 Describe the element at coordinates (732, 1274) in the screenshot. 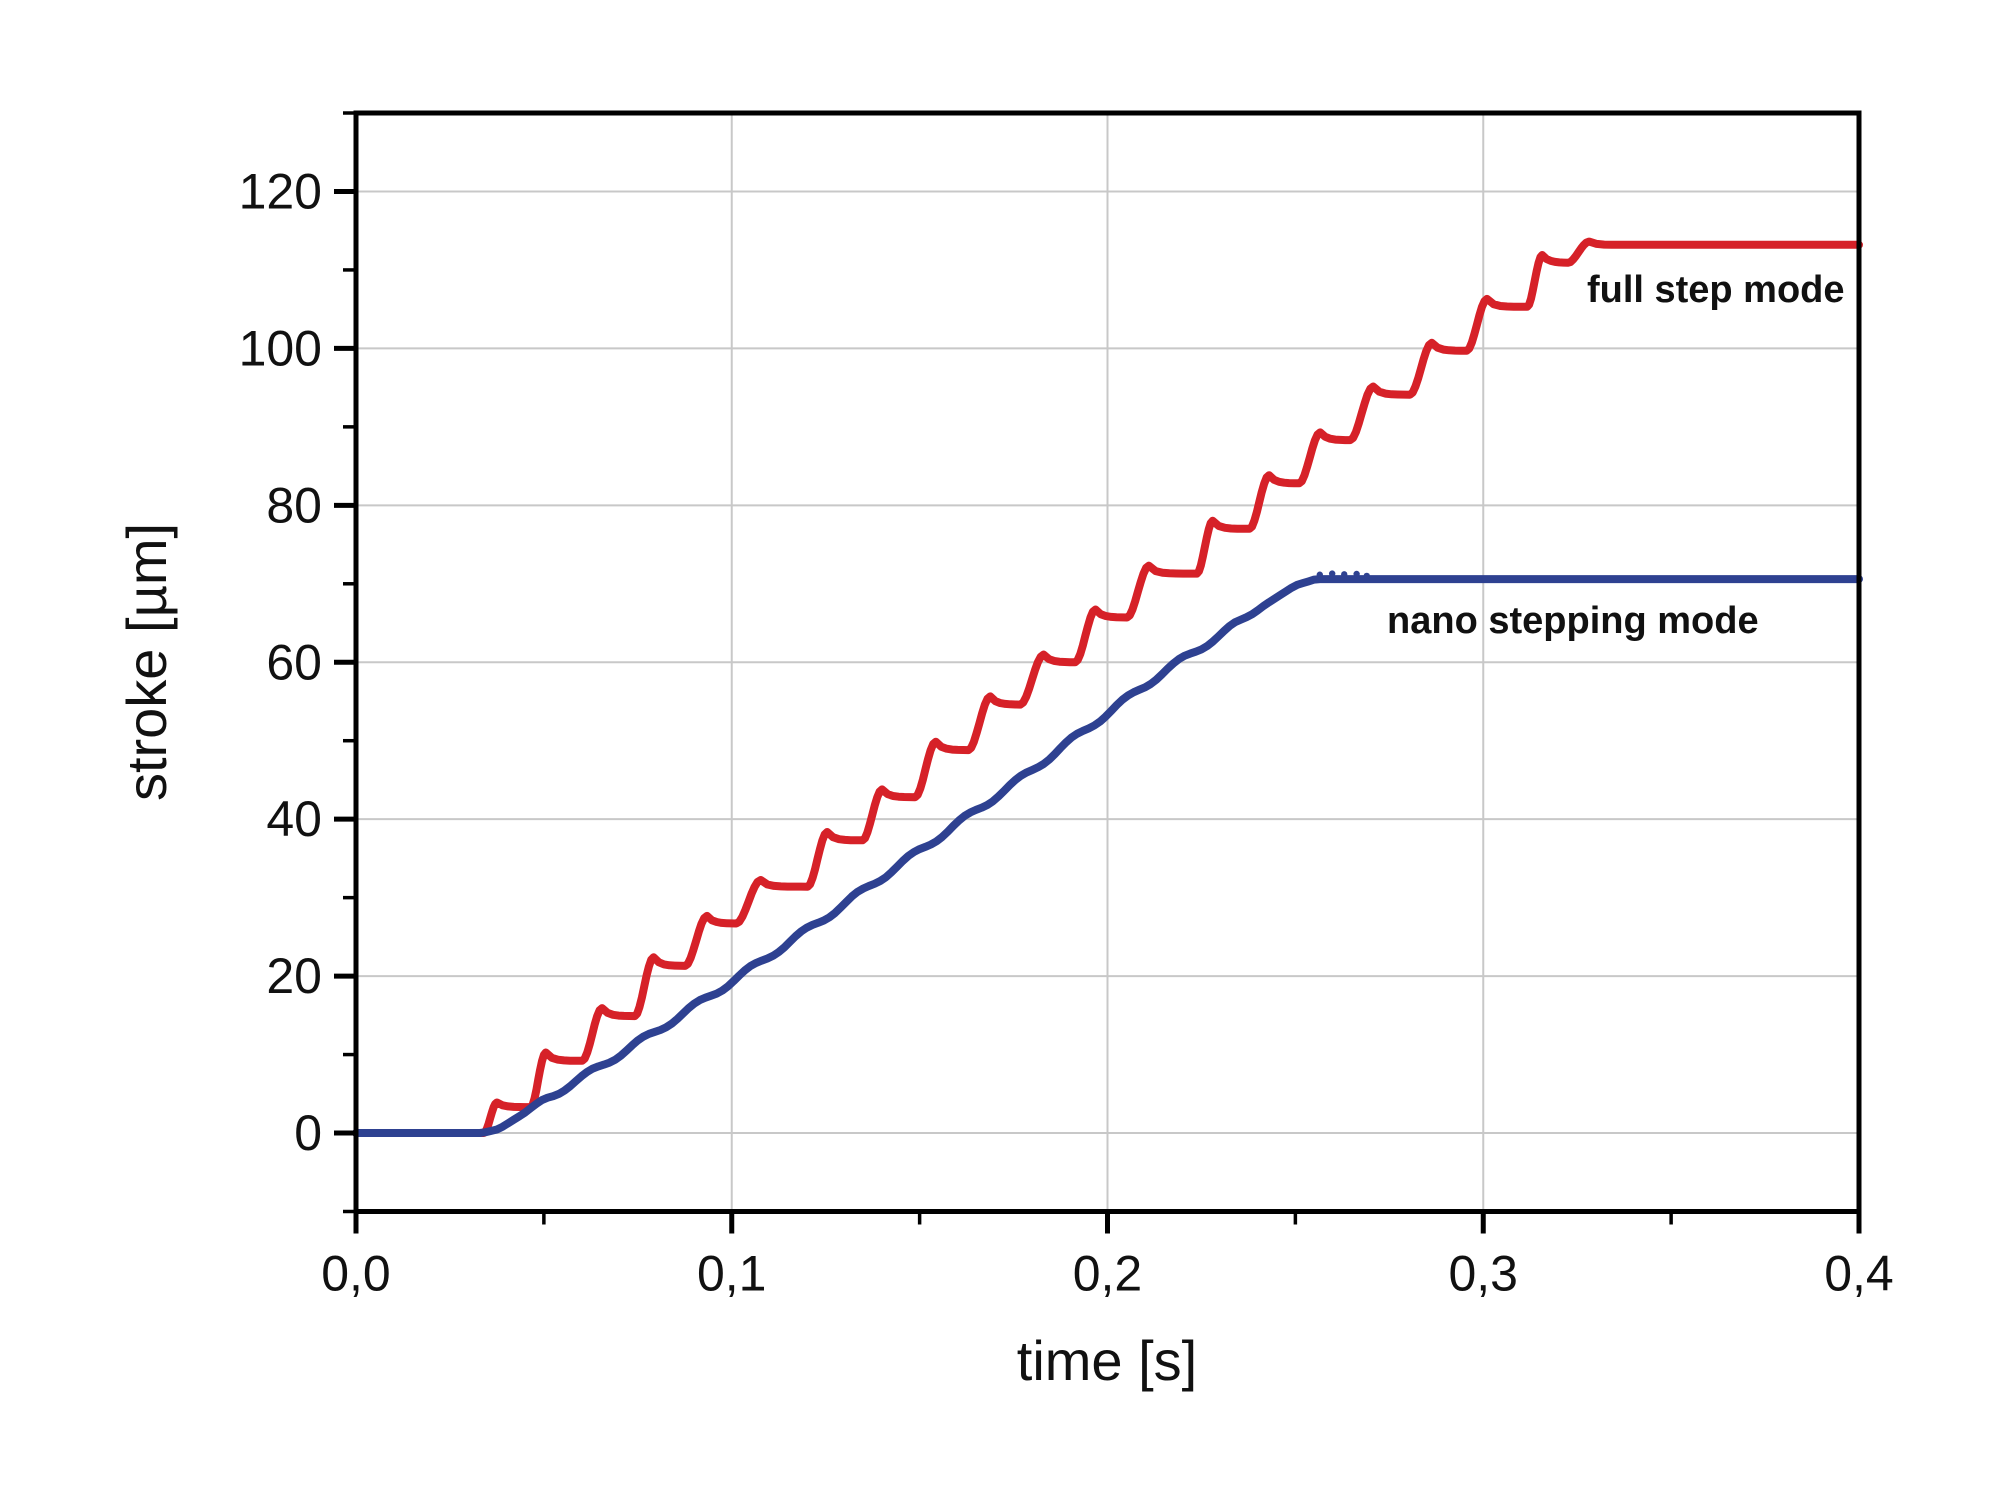

I see `x-tick-label: 0,1` at that location.